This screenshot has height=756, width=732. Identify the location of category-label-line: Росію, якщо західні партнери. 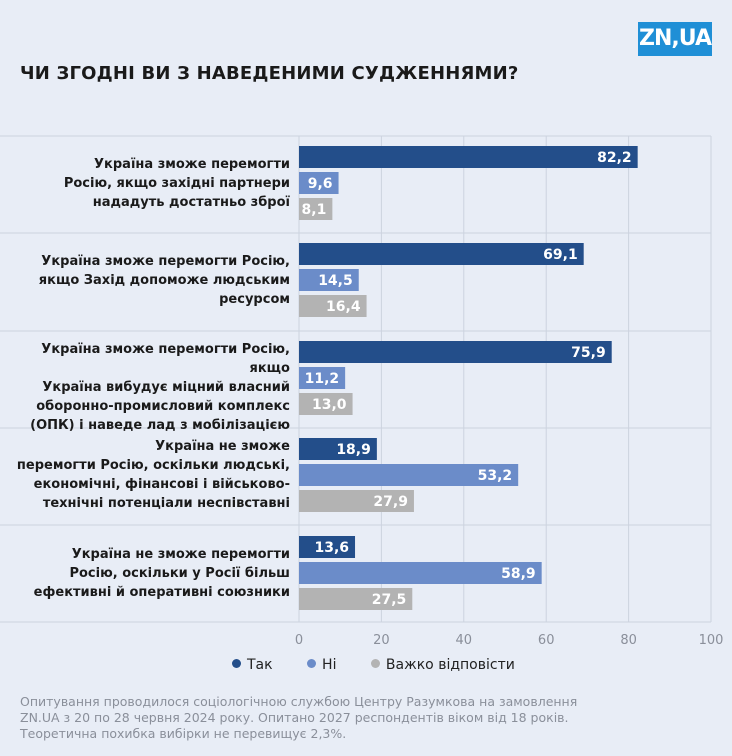
(176, 183).